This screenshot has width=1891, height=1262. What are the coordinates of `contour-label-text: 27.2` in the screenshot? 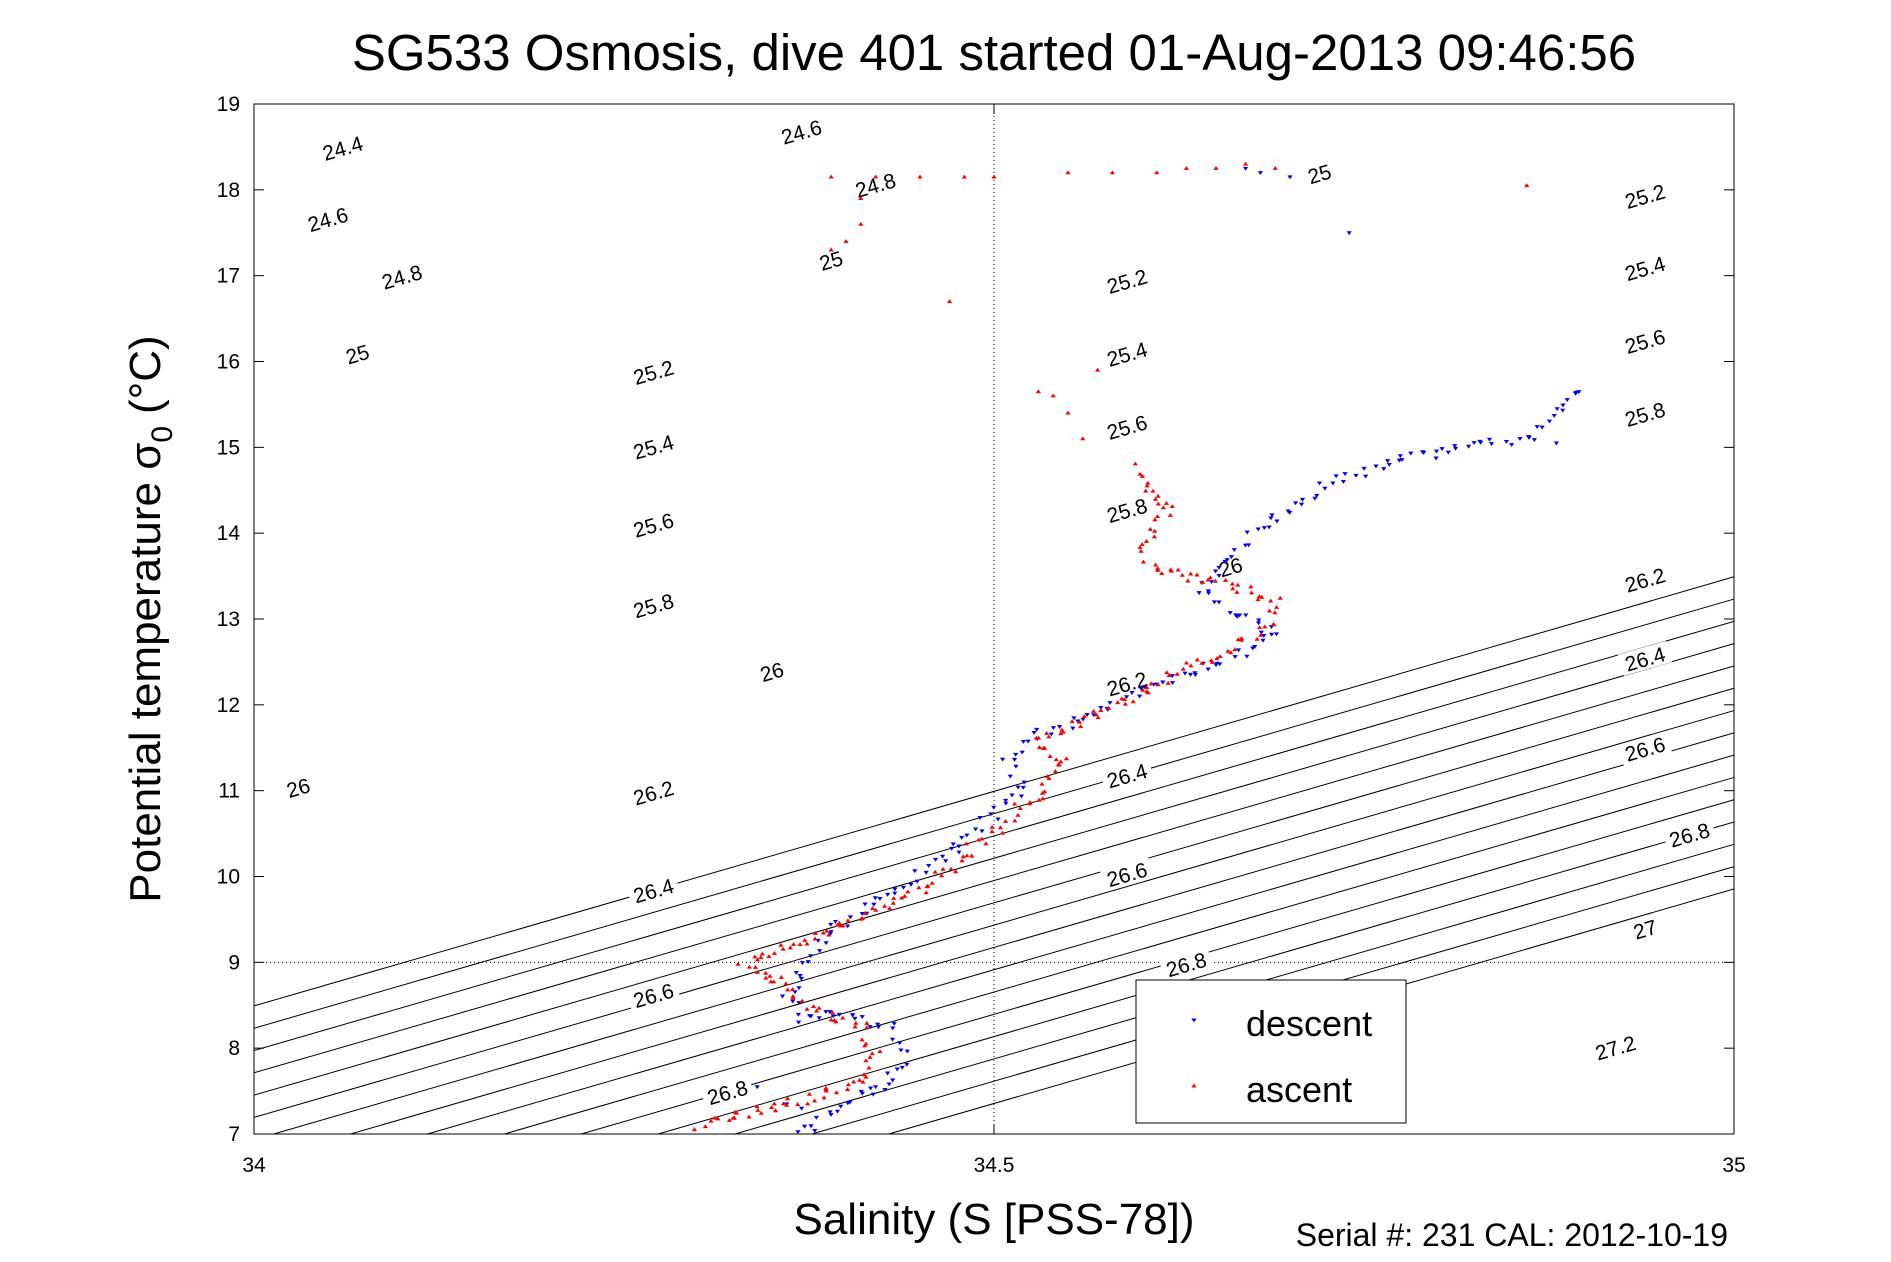 It's located at (1616, 1048).